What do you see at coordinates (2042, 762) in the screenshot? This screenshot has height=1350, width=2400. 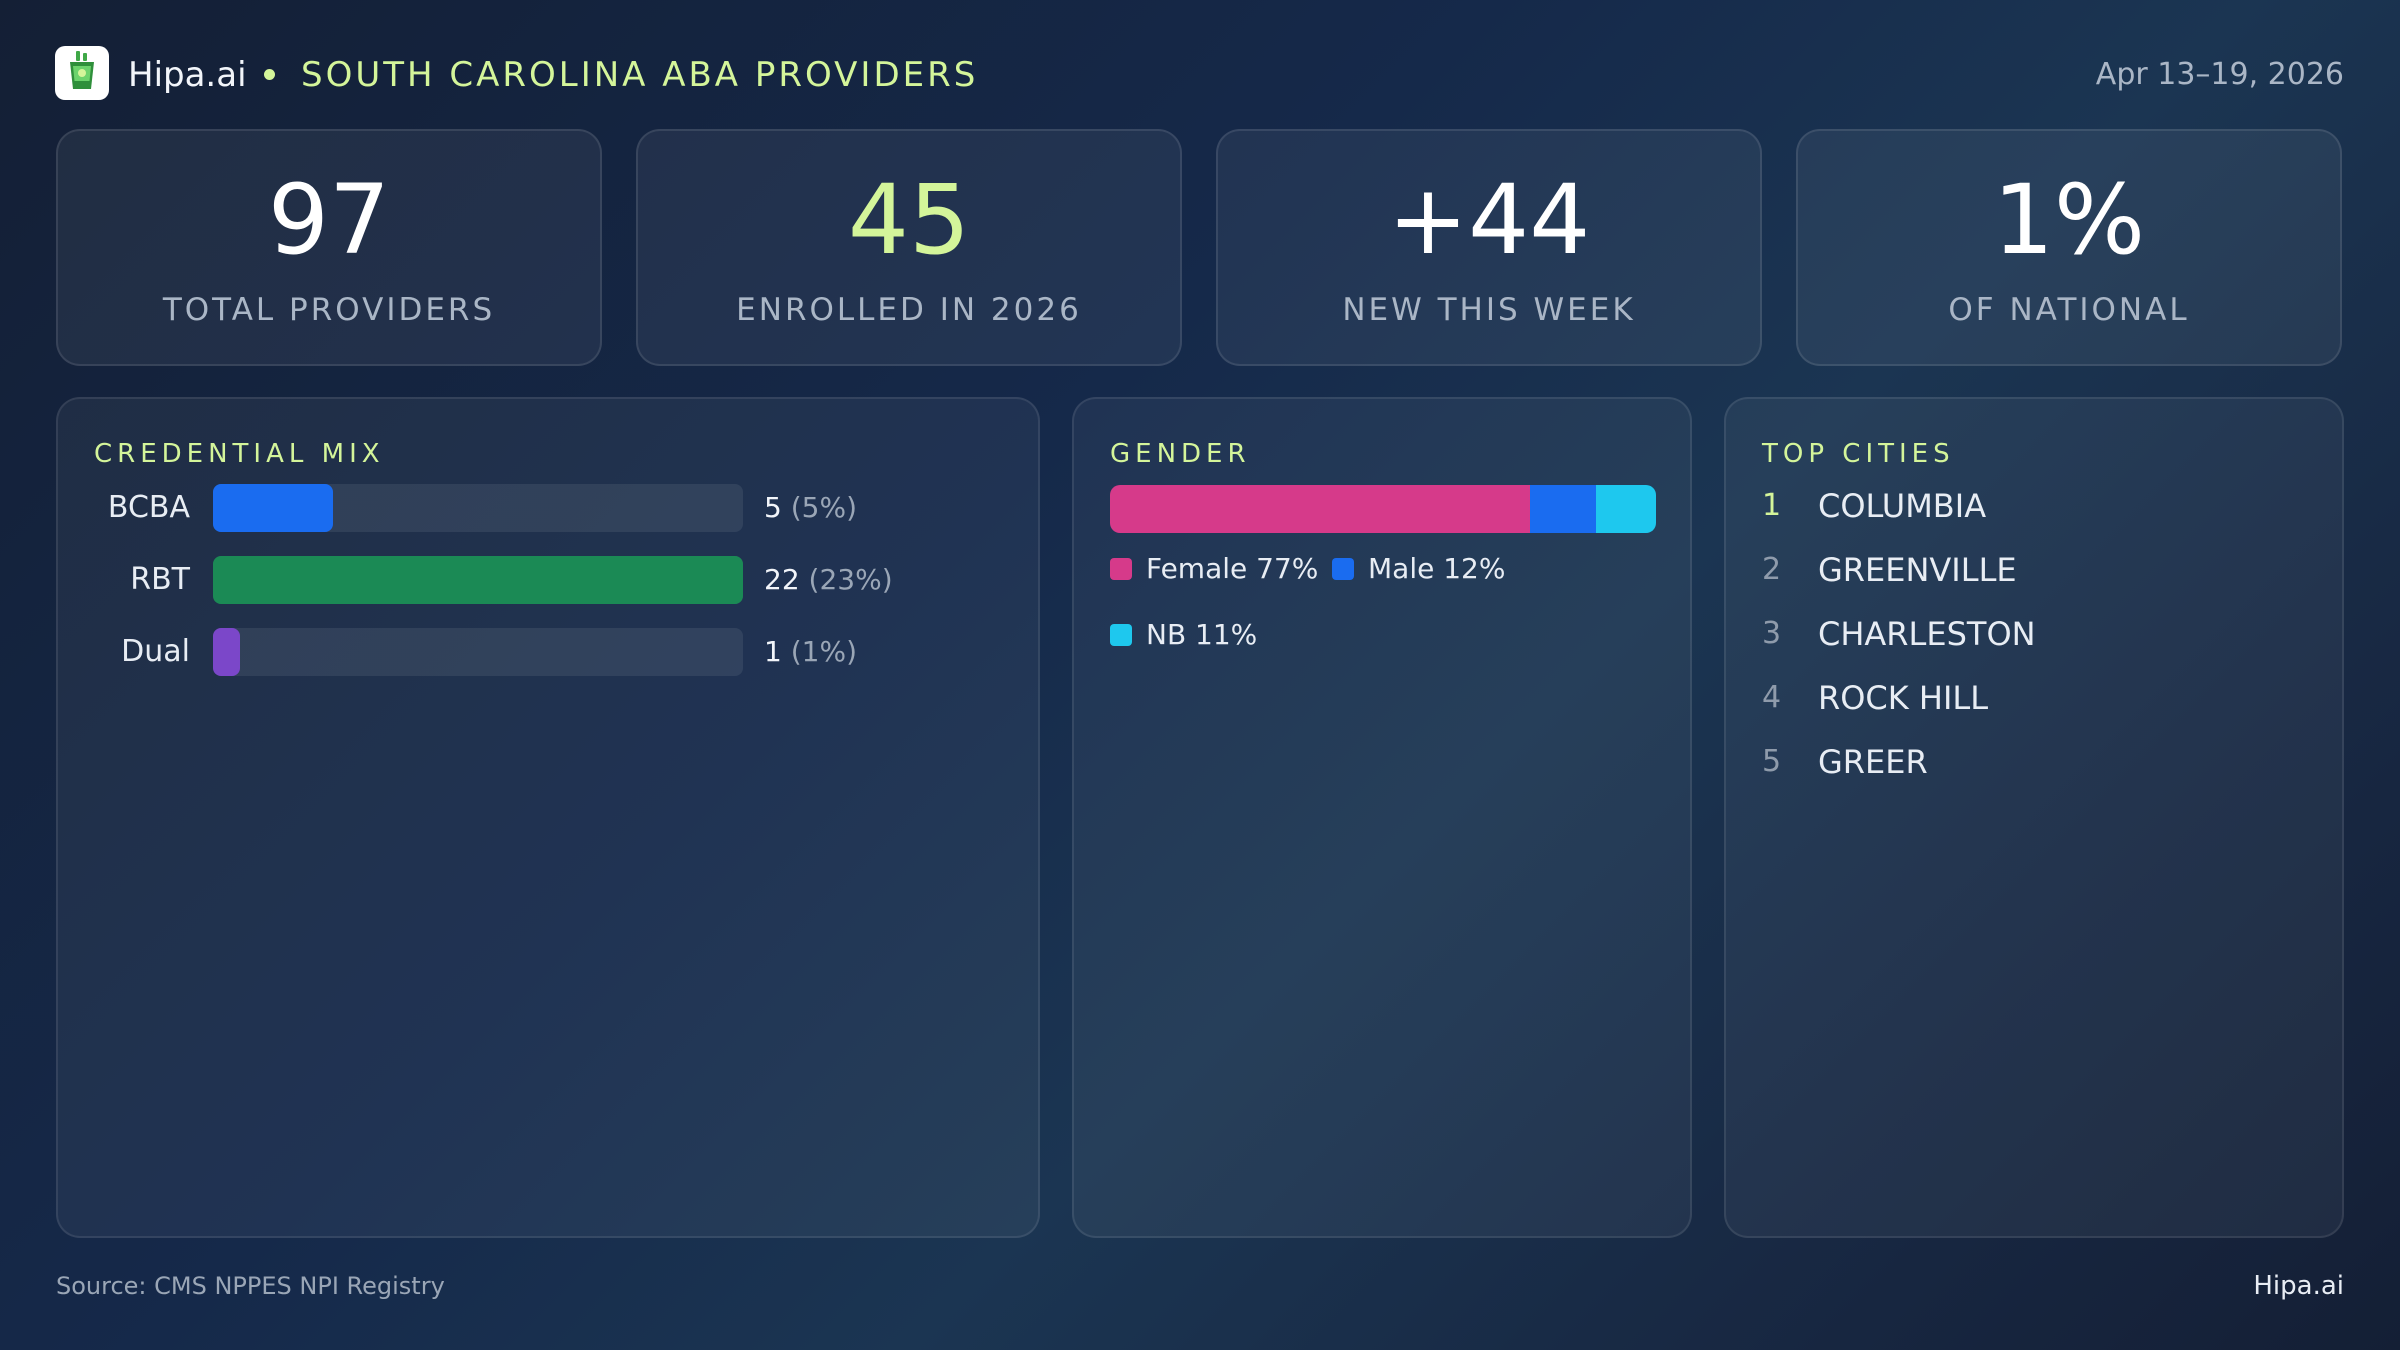 I see `city-row: 5 GREER` at bounding box center [2042, 762].